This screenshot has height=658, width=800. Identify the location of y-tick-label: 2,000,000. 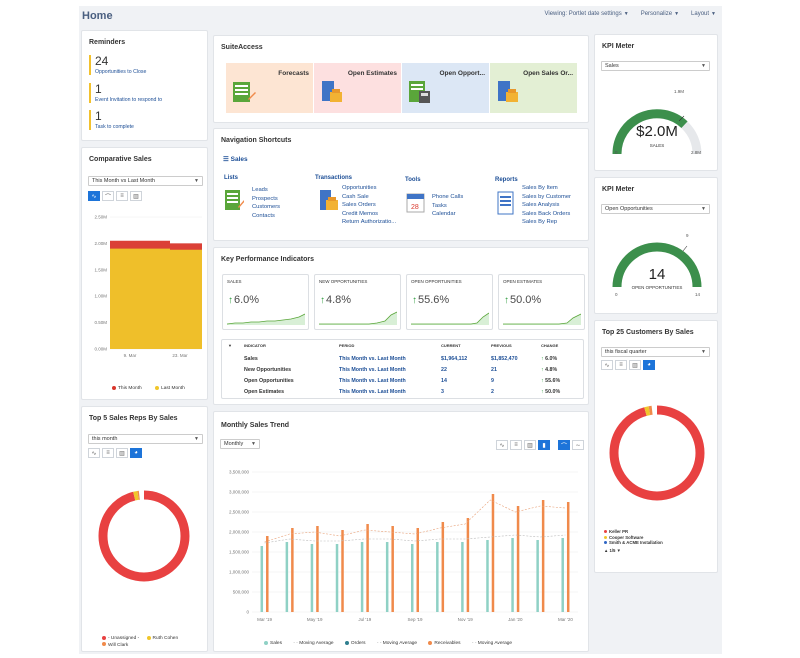
(239, 532).